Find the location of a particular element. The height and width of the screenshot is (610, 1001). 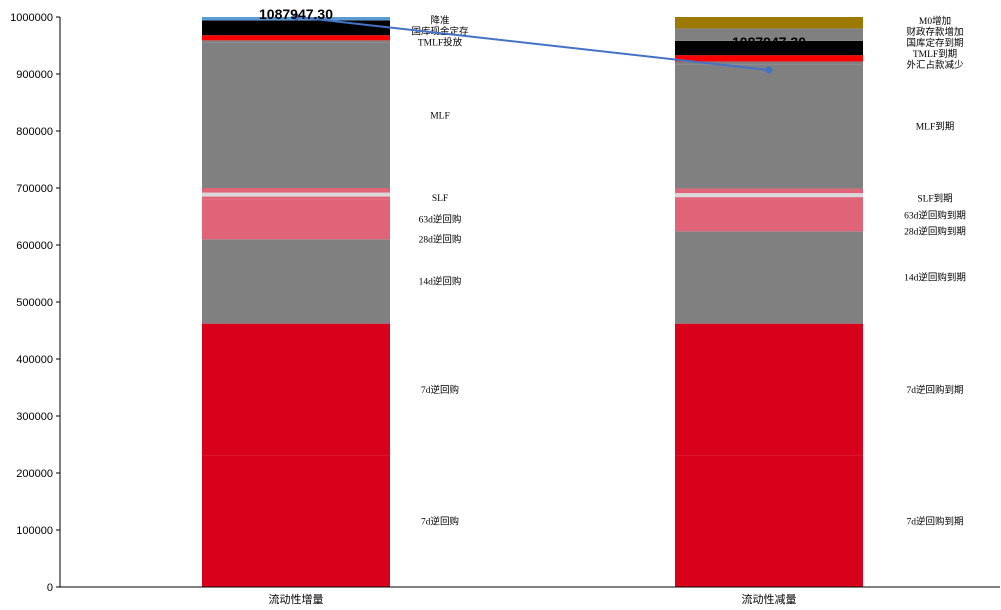

y-tick-label: 1000000 is located at coordinates (31, 18).